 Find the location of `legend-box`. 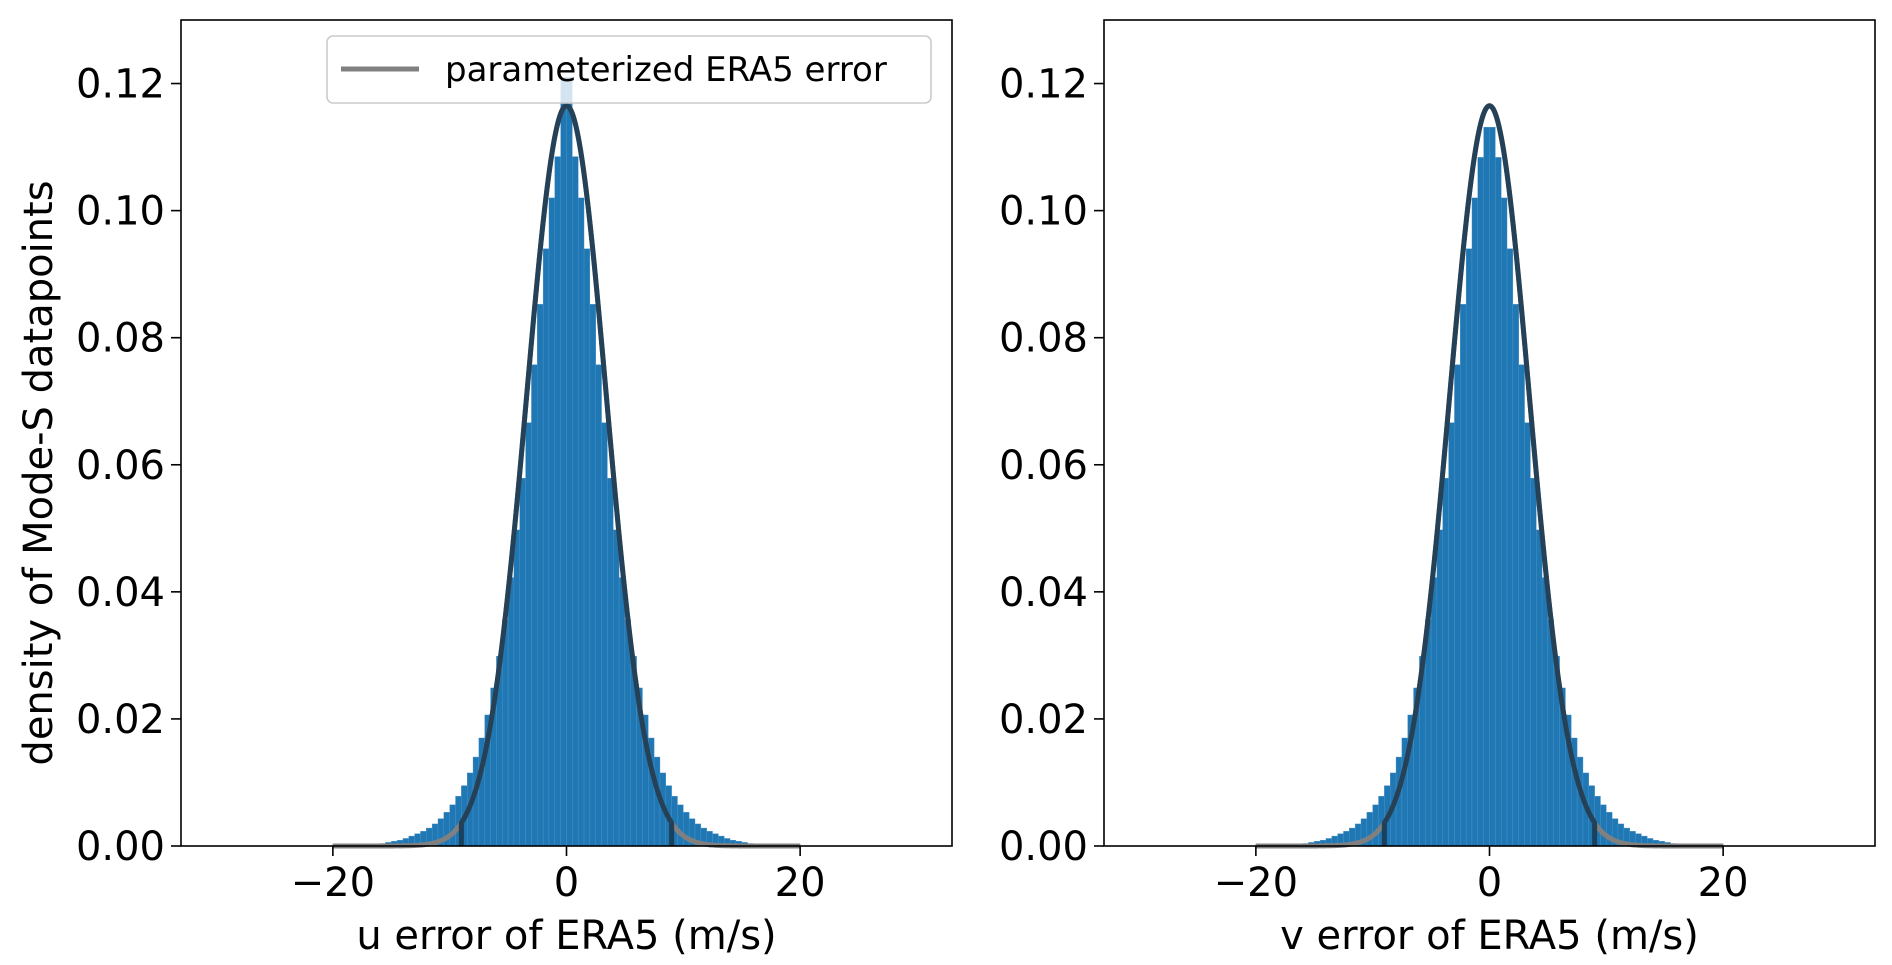

legend-box is located at coordinates (629, 69).